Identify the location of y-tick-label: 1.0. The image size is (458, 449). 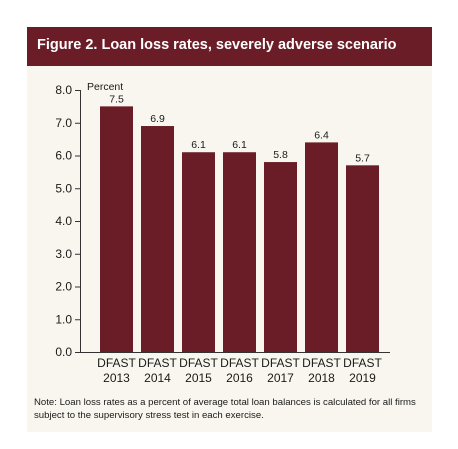
(63, 319).